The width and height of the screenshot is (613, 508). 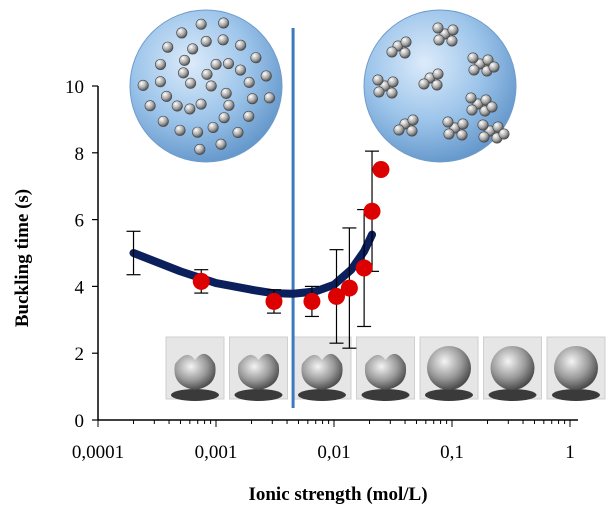 I want to click on y-tick-label: 0, so click(x=80, y=421).